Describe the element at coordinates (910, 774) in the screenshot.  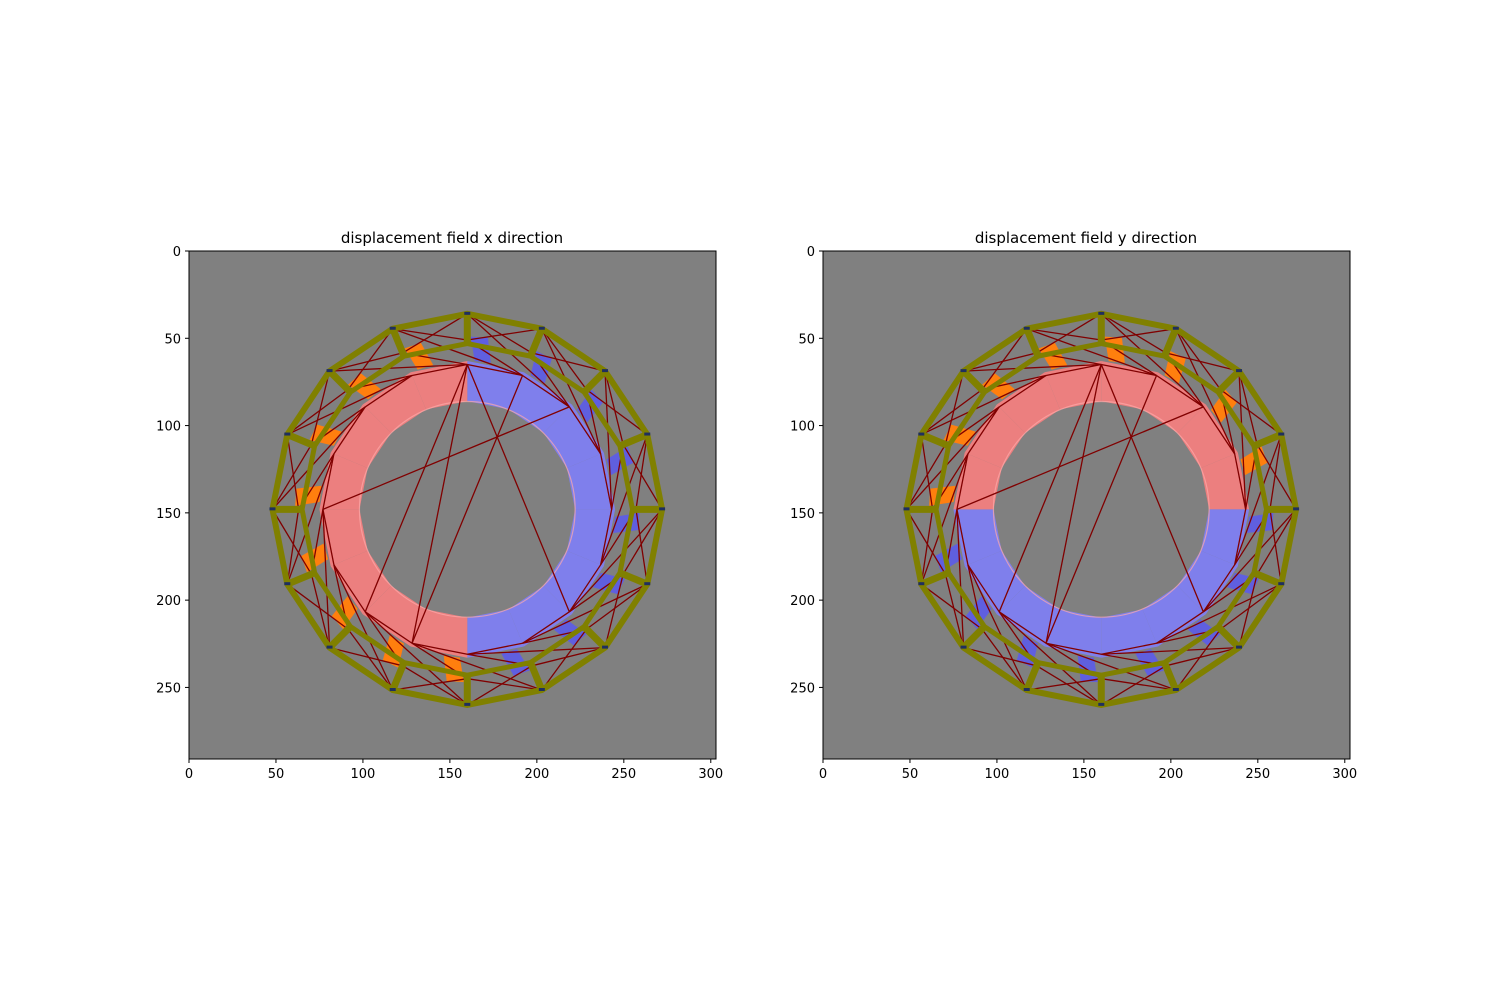
I see `x-tick-label: 50` at that location.